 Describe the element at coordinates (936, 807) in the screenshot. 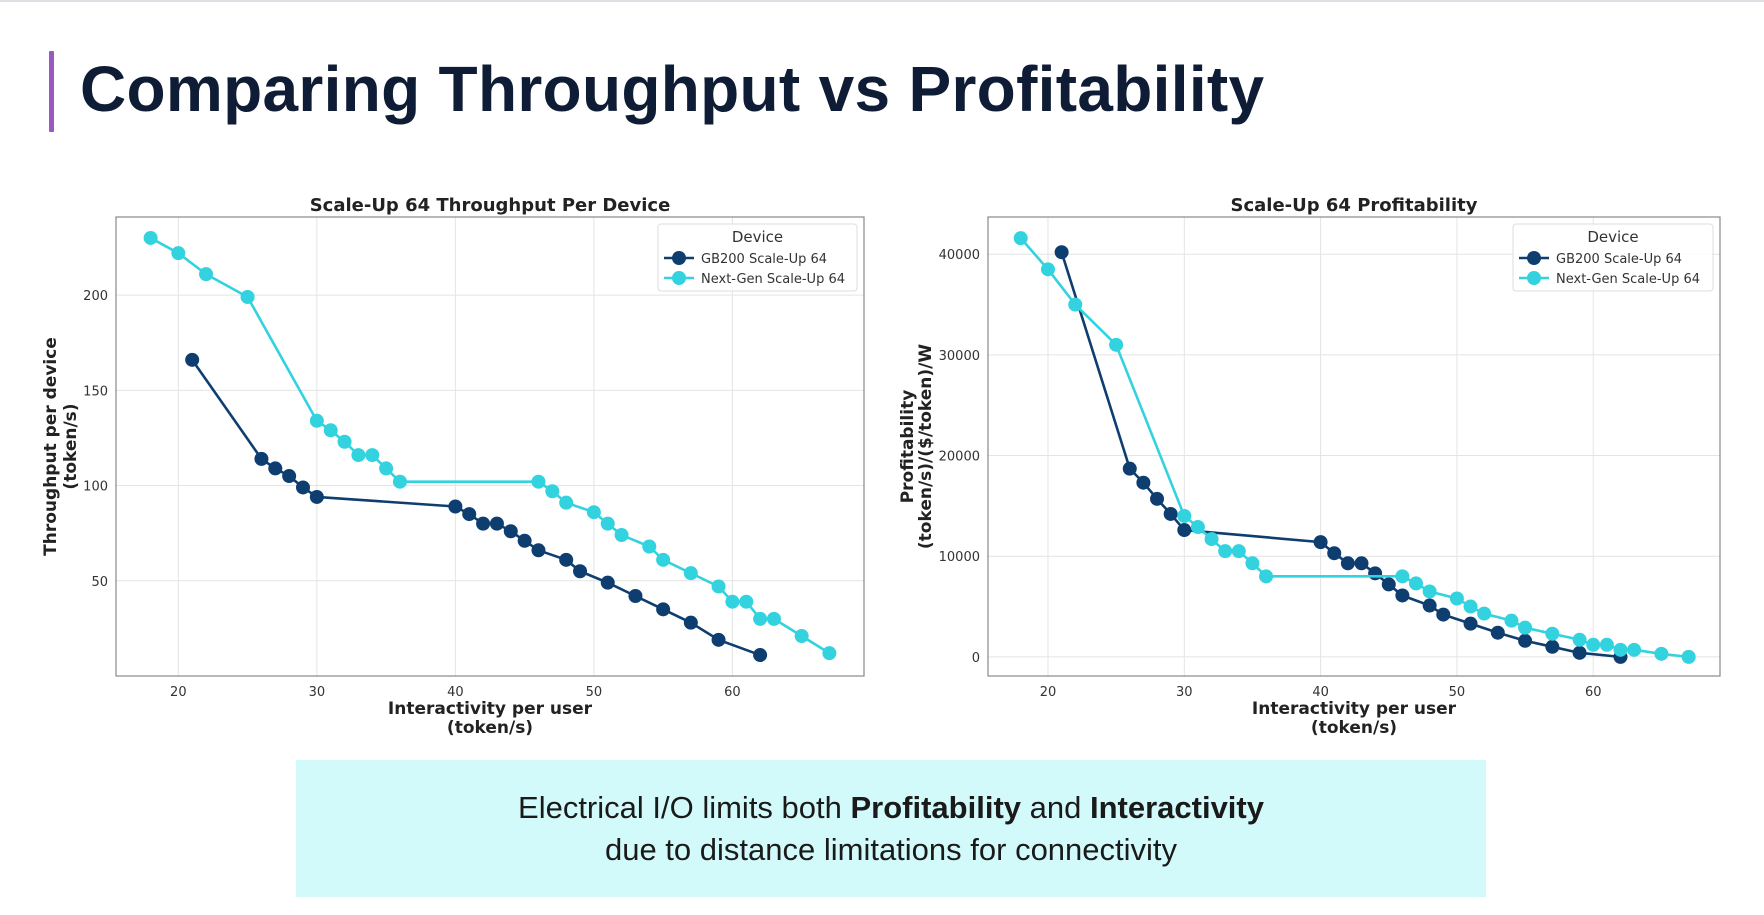

I see `banner-emphasis-profitability: Profitability` at that location.